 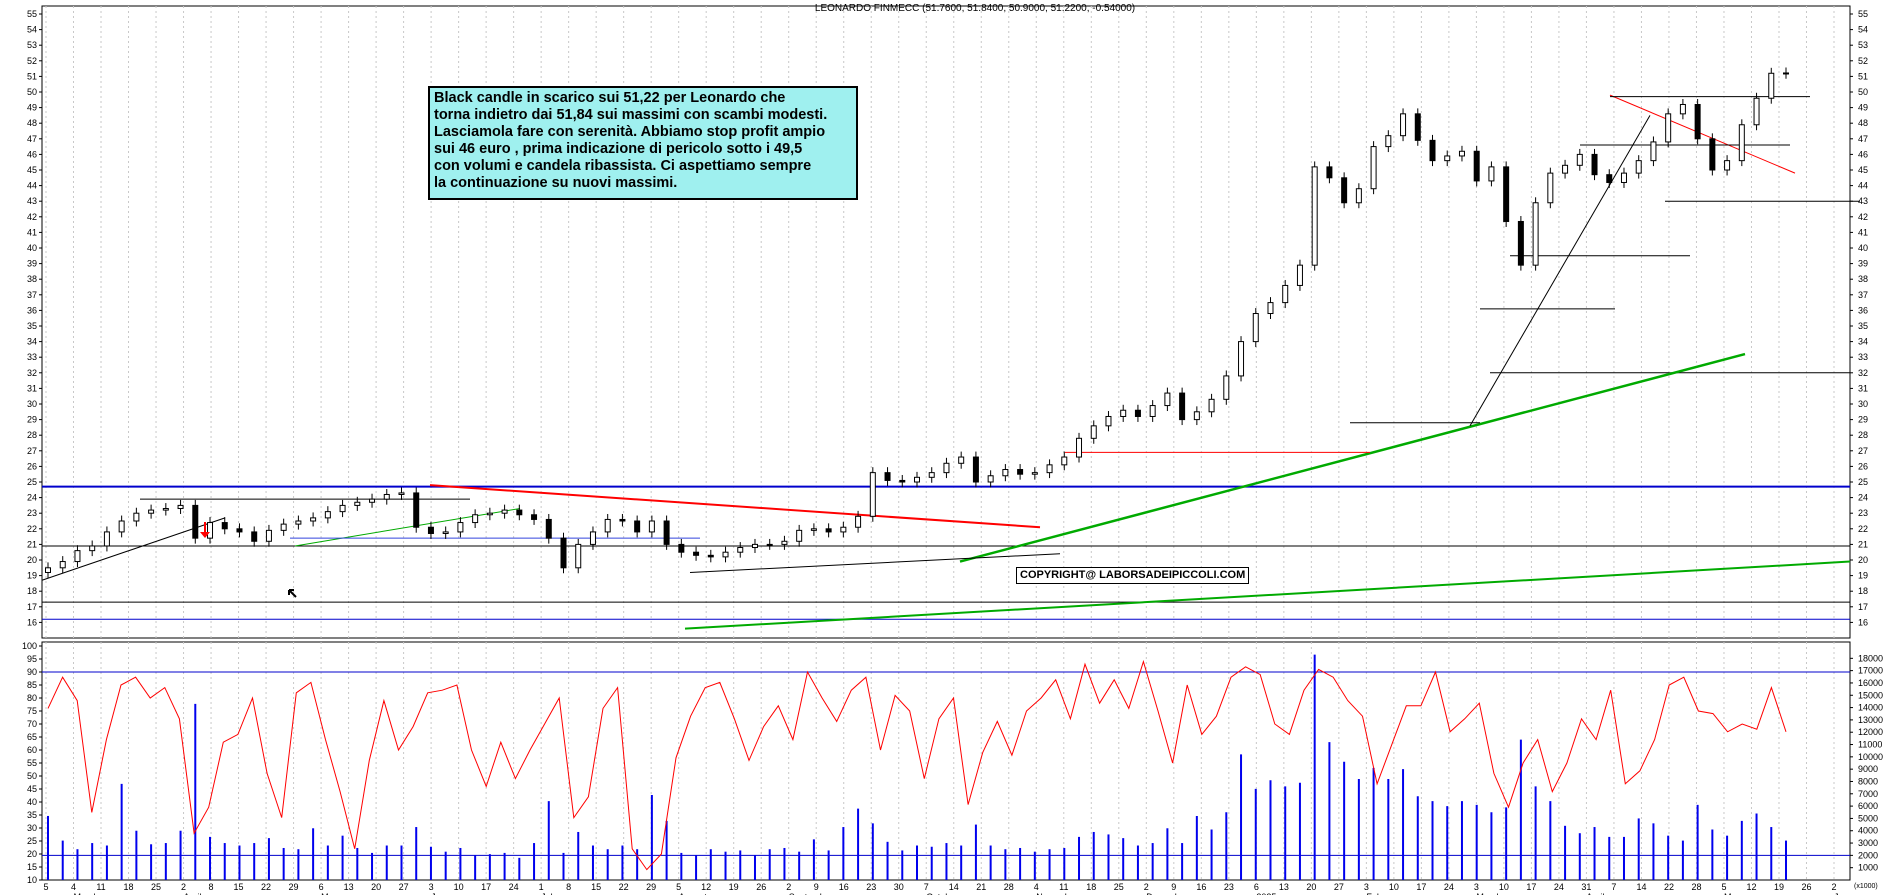 What do you see at coordinates (32, 815) in the screenshot?
I see `osc-tick-label: 35` at bounding box center [32, 815].